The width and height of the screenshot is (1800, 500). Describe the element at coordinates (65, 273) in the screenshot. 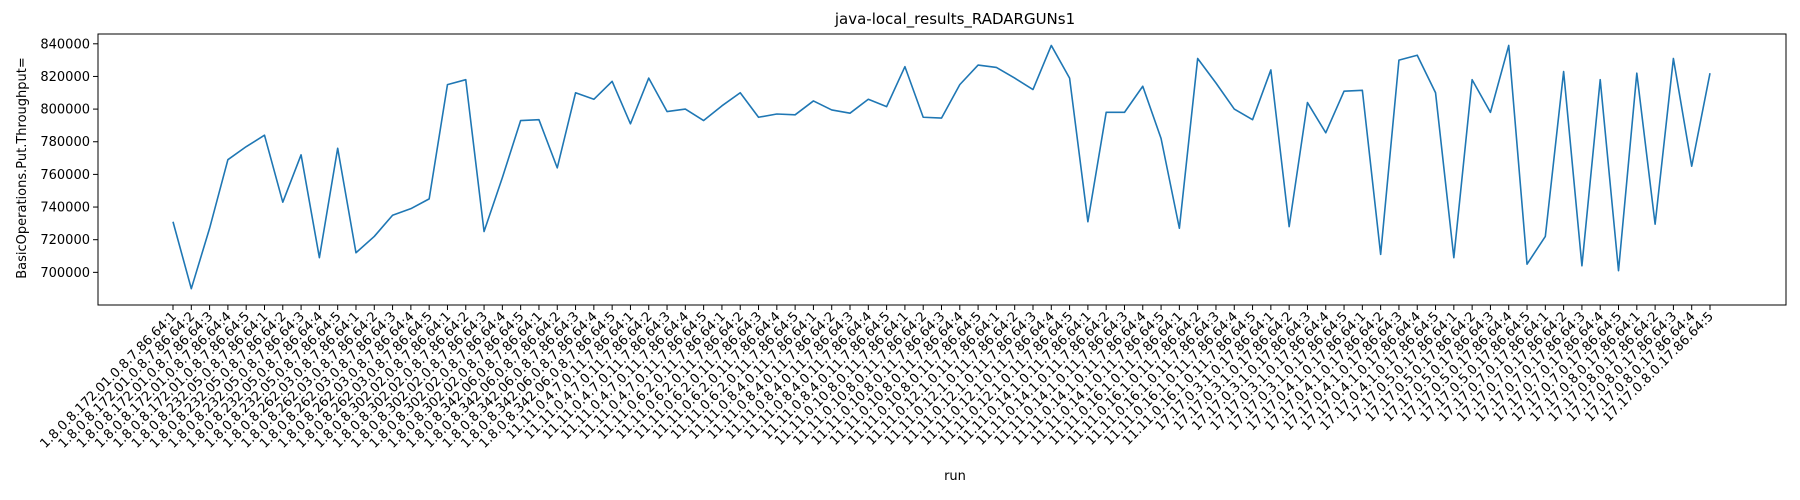

I see `y-tick-label: 700000` at that location.